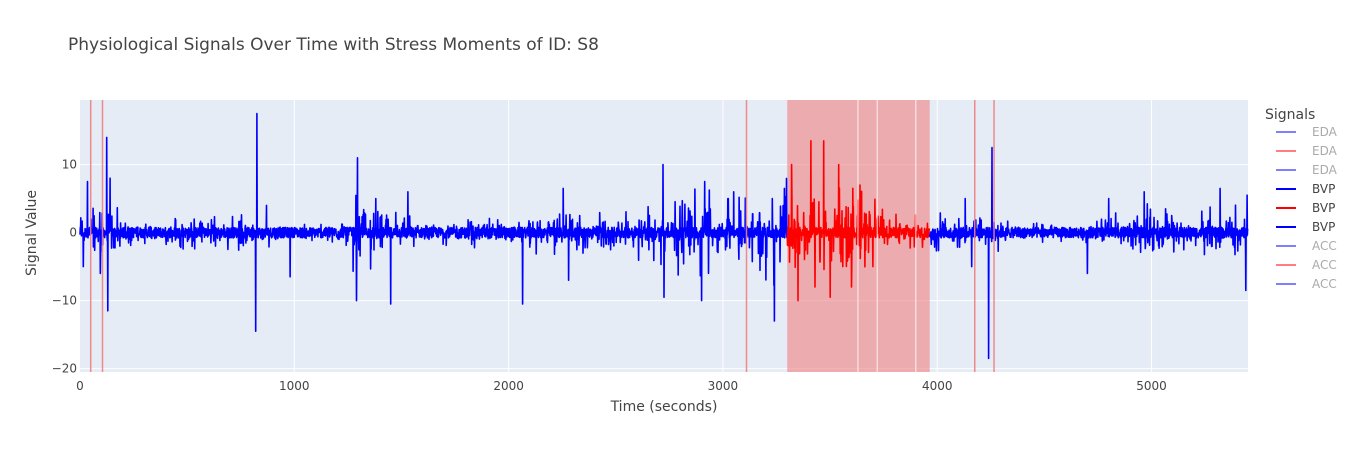  I want to click on legend-title: Signals, so click(1290, 115).